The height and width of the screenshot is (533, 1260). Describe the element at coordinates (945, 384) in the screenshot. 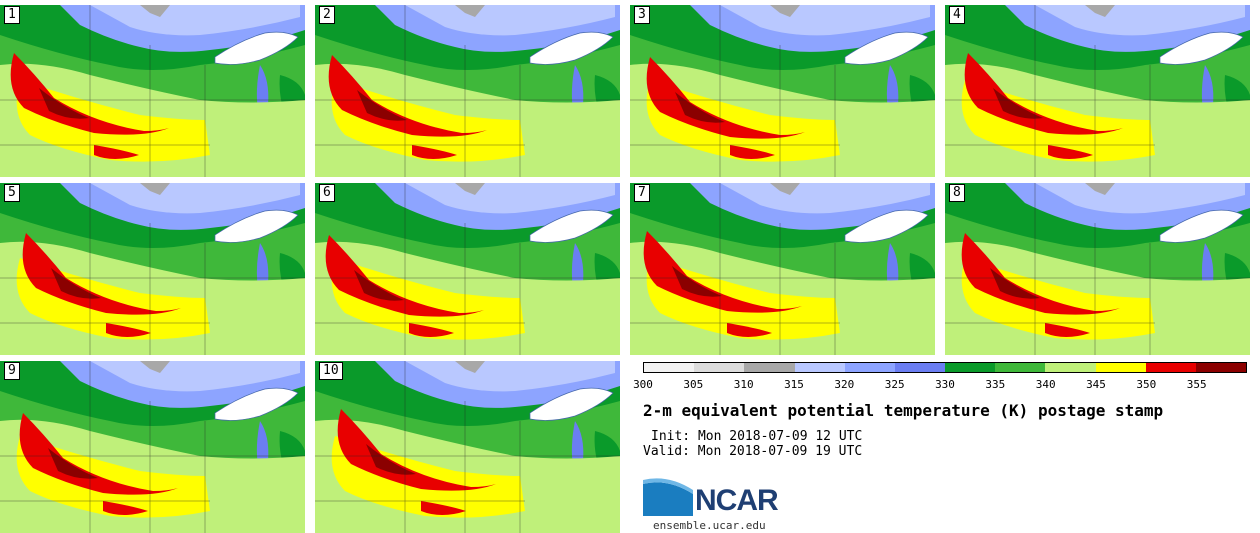

I see `colorbar-tick-label: 330` at that location.